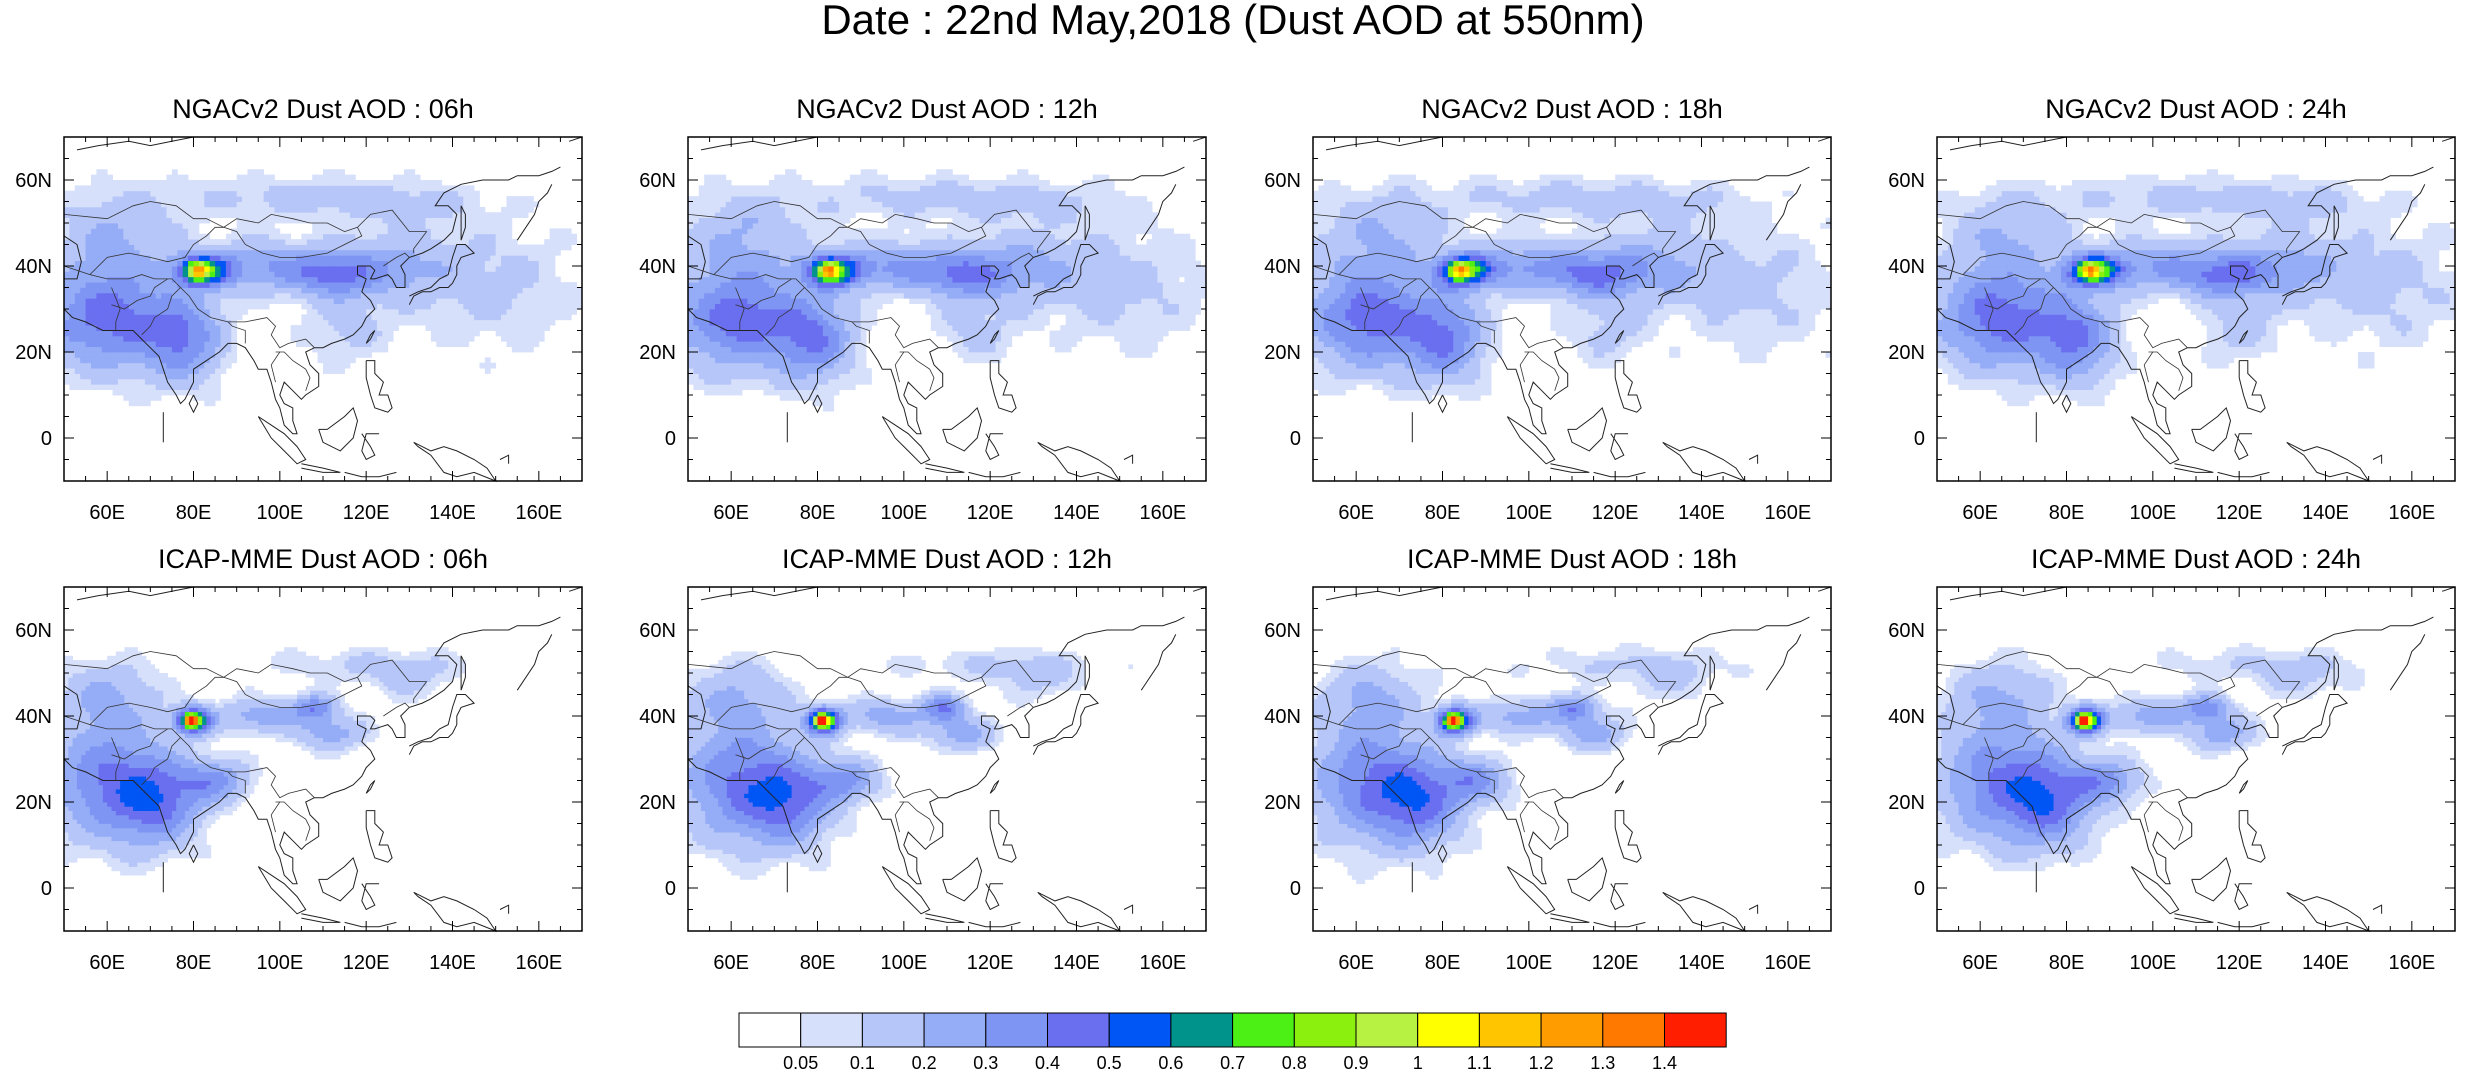 This screenshot has height=1071, width=2466. Describe the element at coordinates (2181, 109) in the screenshot. I see `panel-title: NGACv2 Dust AOD : 24h` at that location.